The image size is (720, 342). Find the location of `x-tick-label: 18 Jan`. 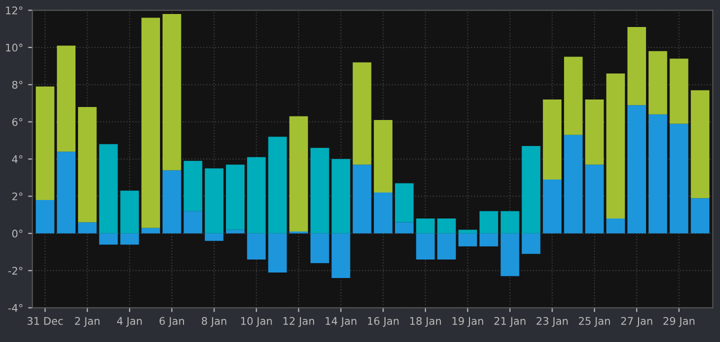

x-tick-label: 18 Jan is located at coordinates (425, 322).